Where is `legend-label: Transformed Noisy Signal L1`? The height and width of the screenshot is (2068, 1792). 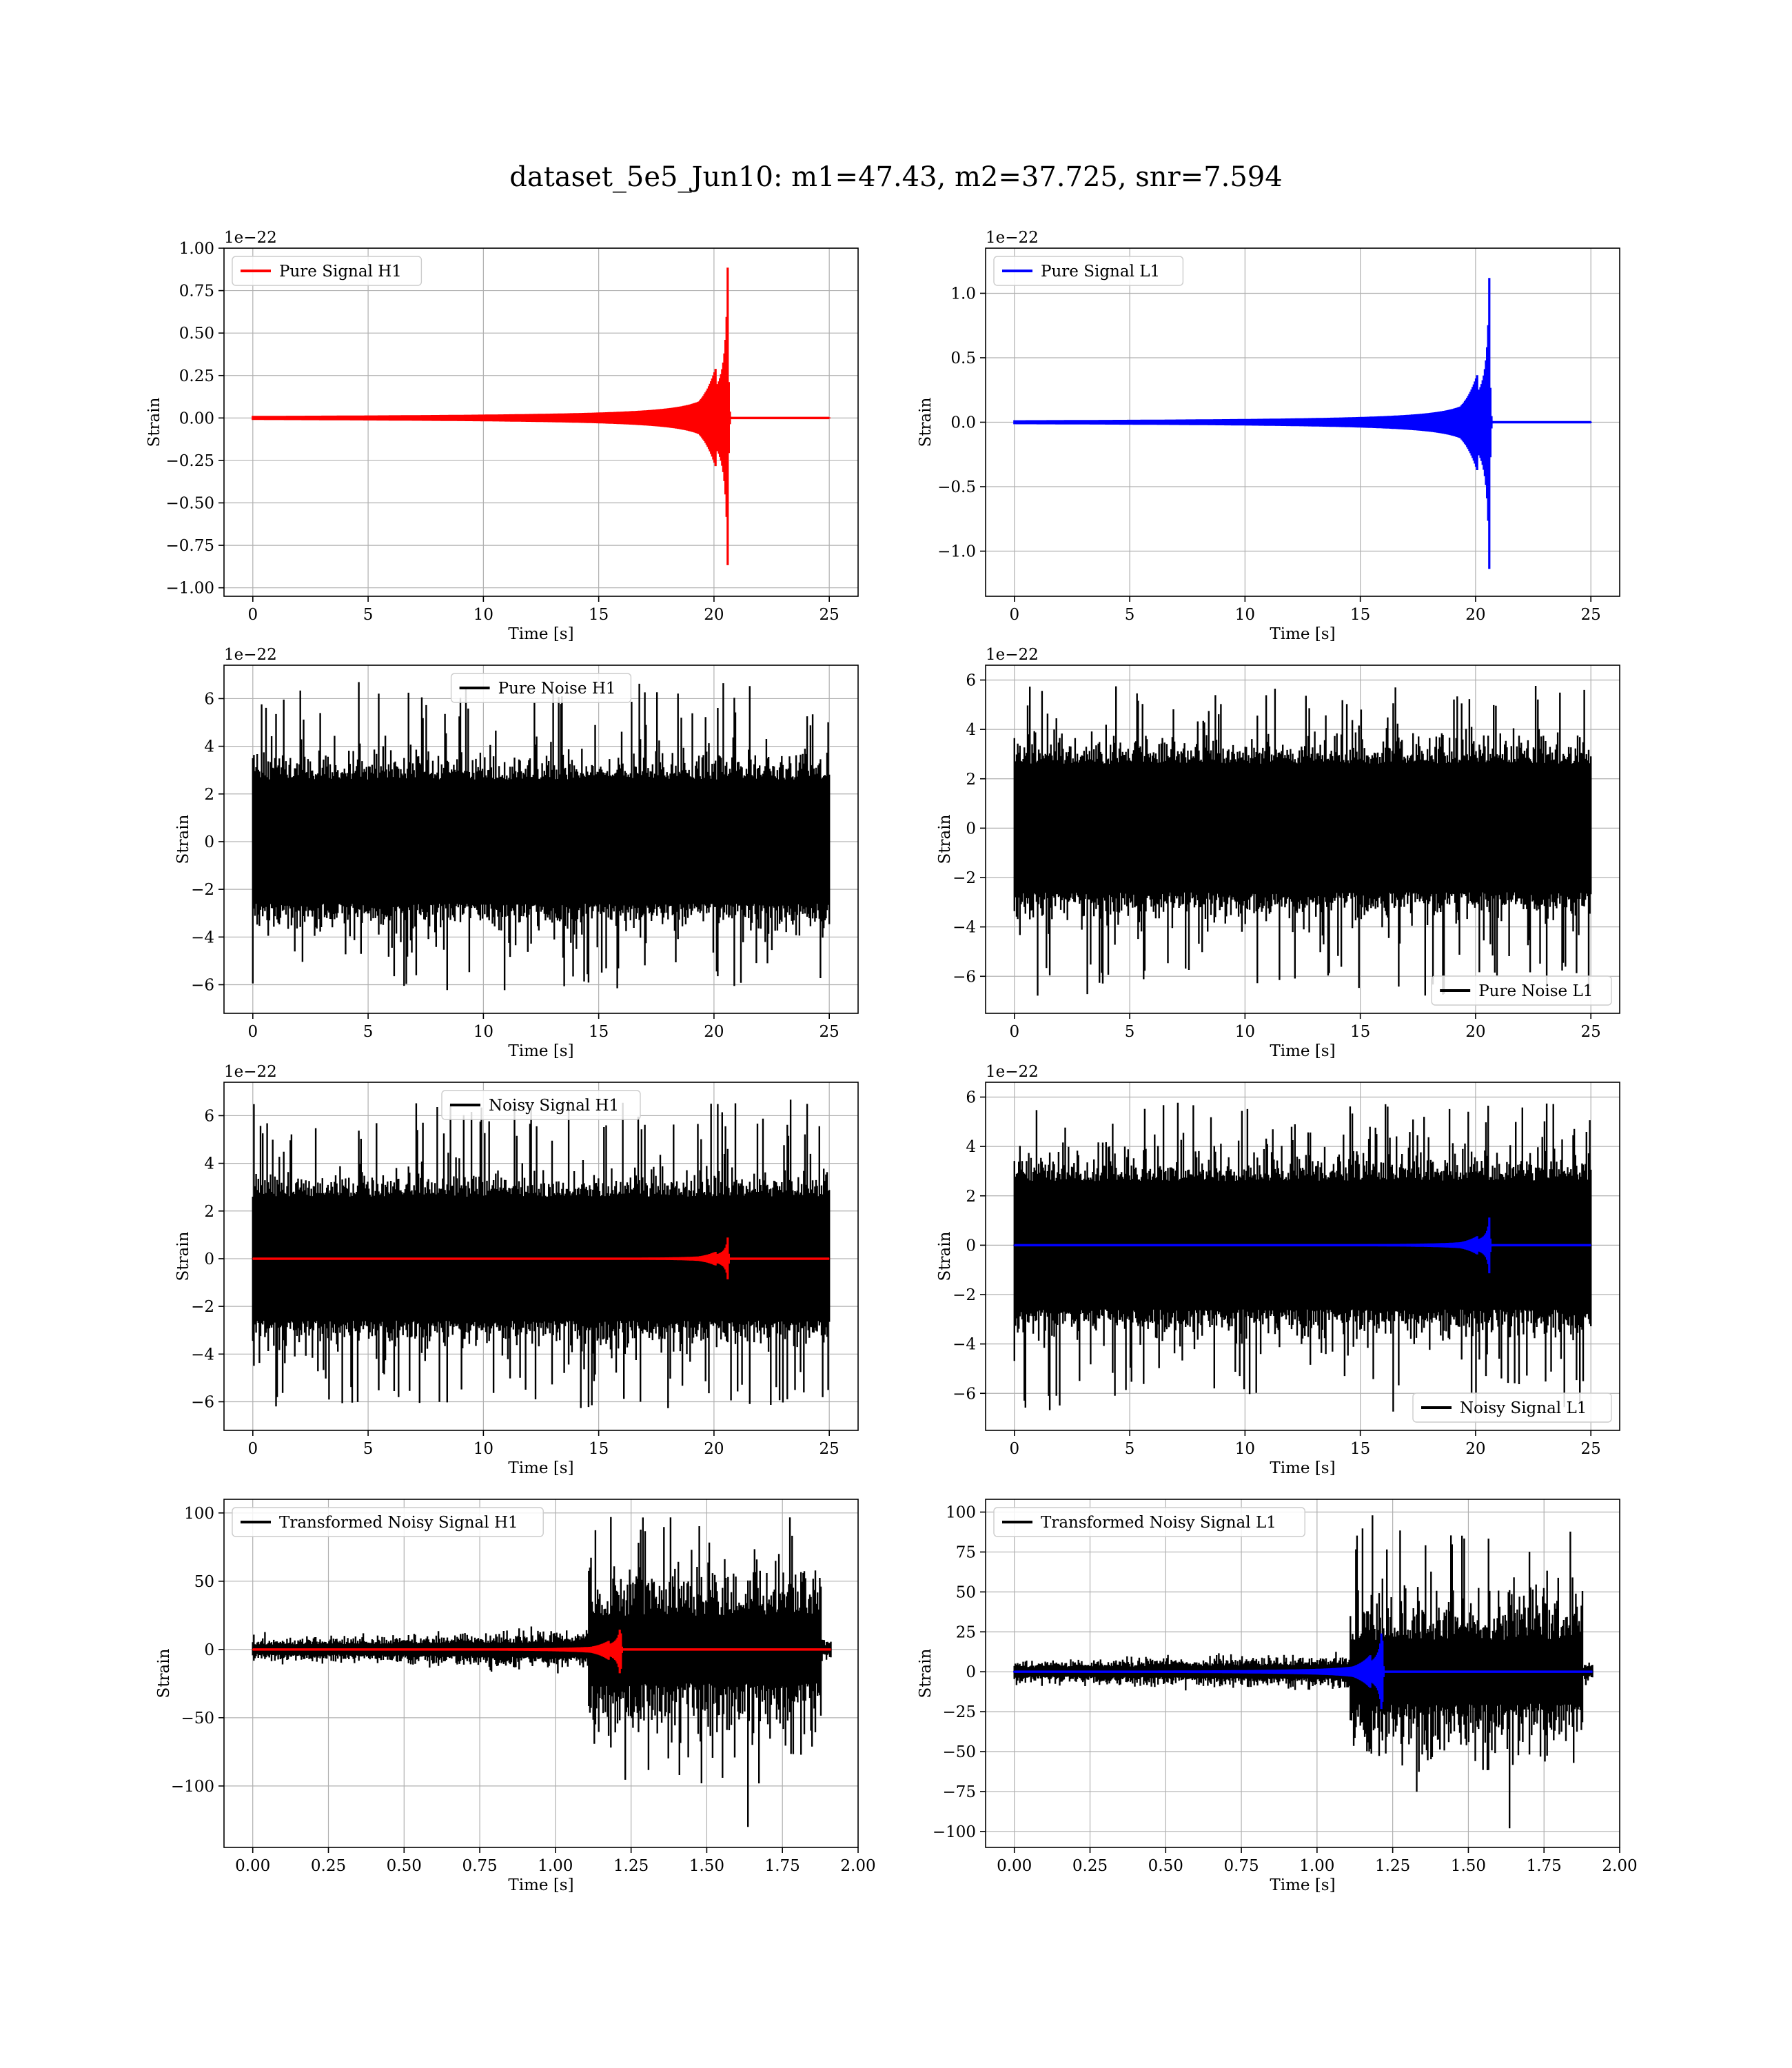
legend-label: Transformed Noisy Signal L1 is located at coordinates (1158, 1523).